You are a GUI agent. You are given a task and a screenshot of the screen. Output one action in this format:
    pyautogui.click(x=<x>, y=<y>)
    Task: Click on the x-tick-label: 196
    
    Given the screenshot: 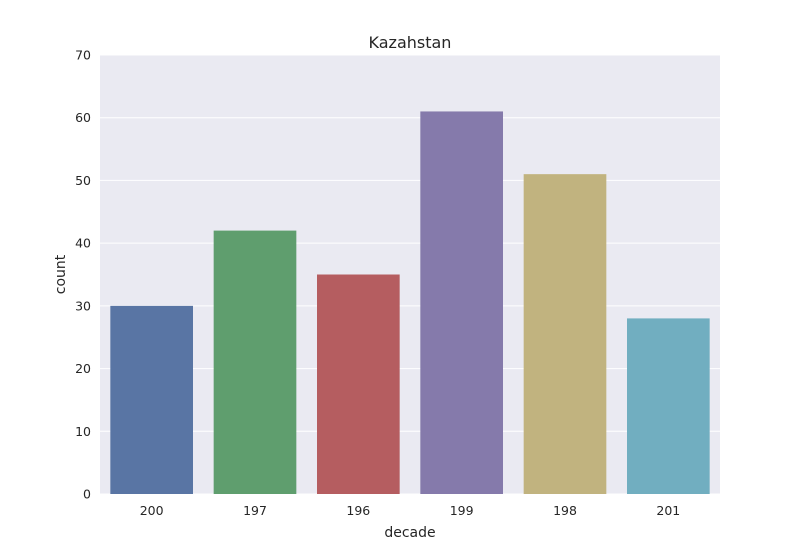 What is the action you would take?
    pyautogui.click(x=358, y=510)
    